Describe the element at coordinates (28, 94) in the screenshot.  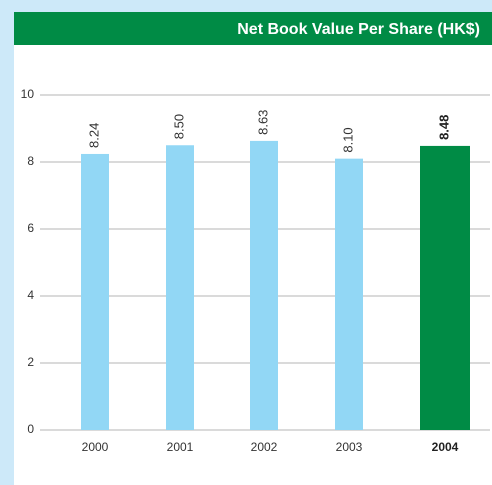
I see `y-tick-label: 10` at that location.